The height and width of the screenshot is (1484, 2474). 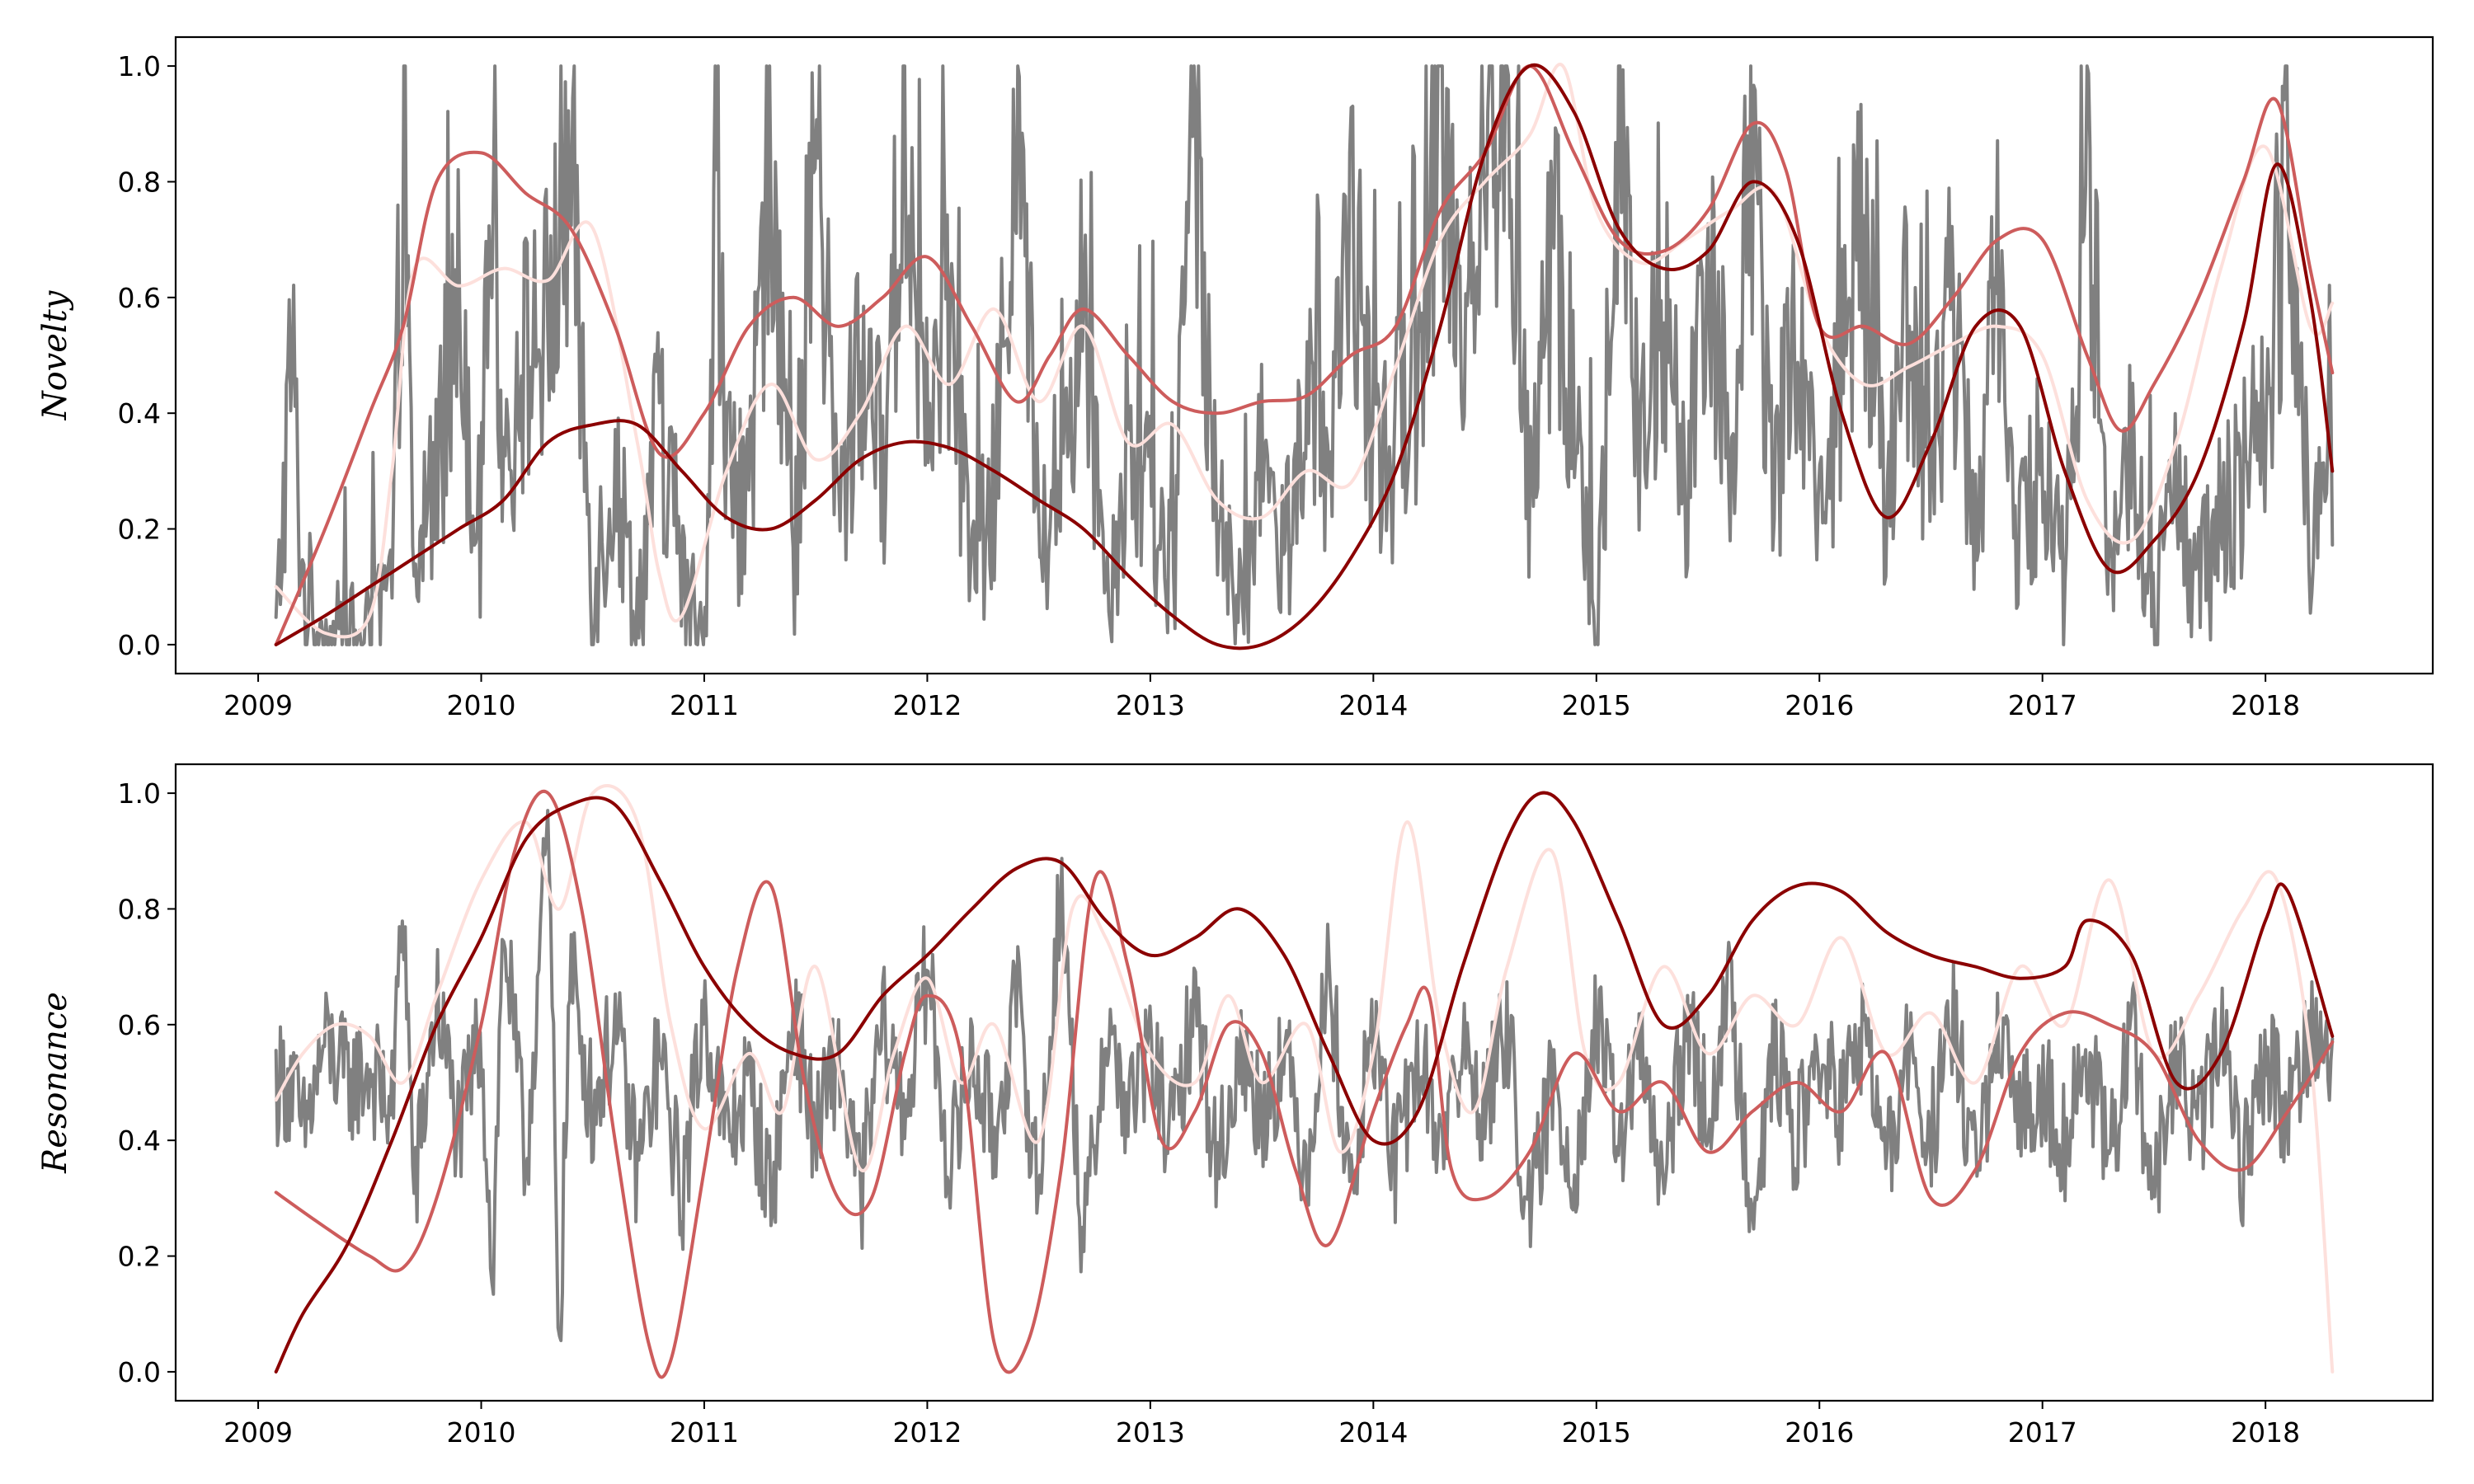 What do you see at coordinates (55, 354) in the screenshot?
I see `y-axis-label: Novelty` at bounding box center [55, 354].